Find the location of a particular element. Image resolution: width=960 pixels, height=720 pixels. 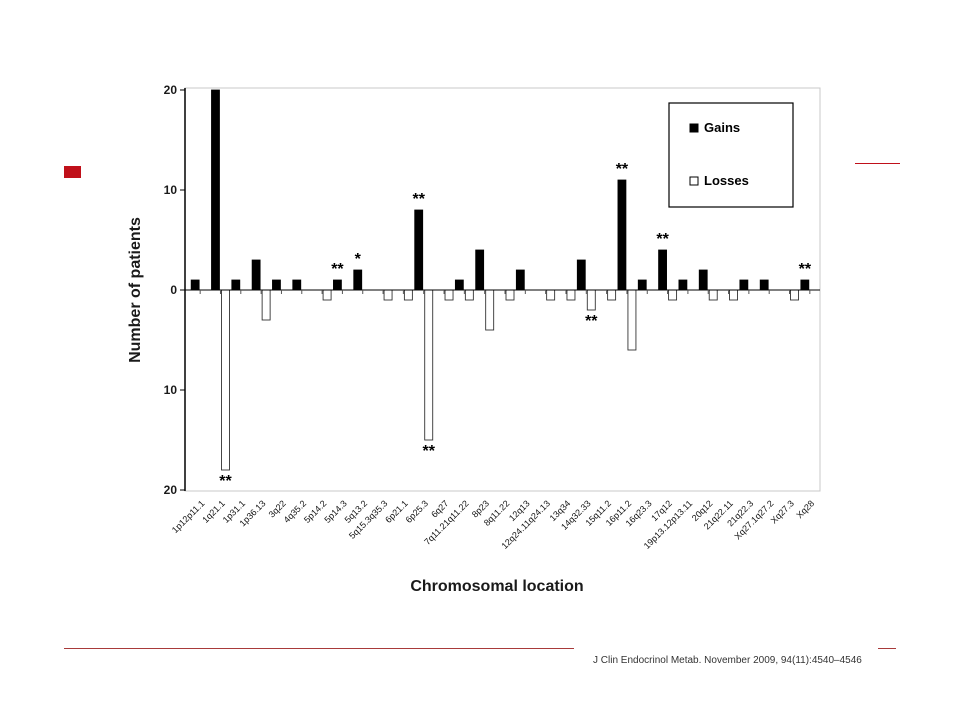

x-tick-label-xq27-3: Xq27.3 is located at coordinates (782, 511).